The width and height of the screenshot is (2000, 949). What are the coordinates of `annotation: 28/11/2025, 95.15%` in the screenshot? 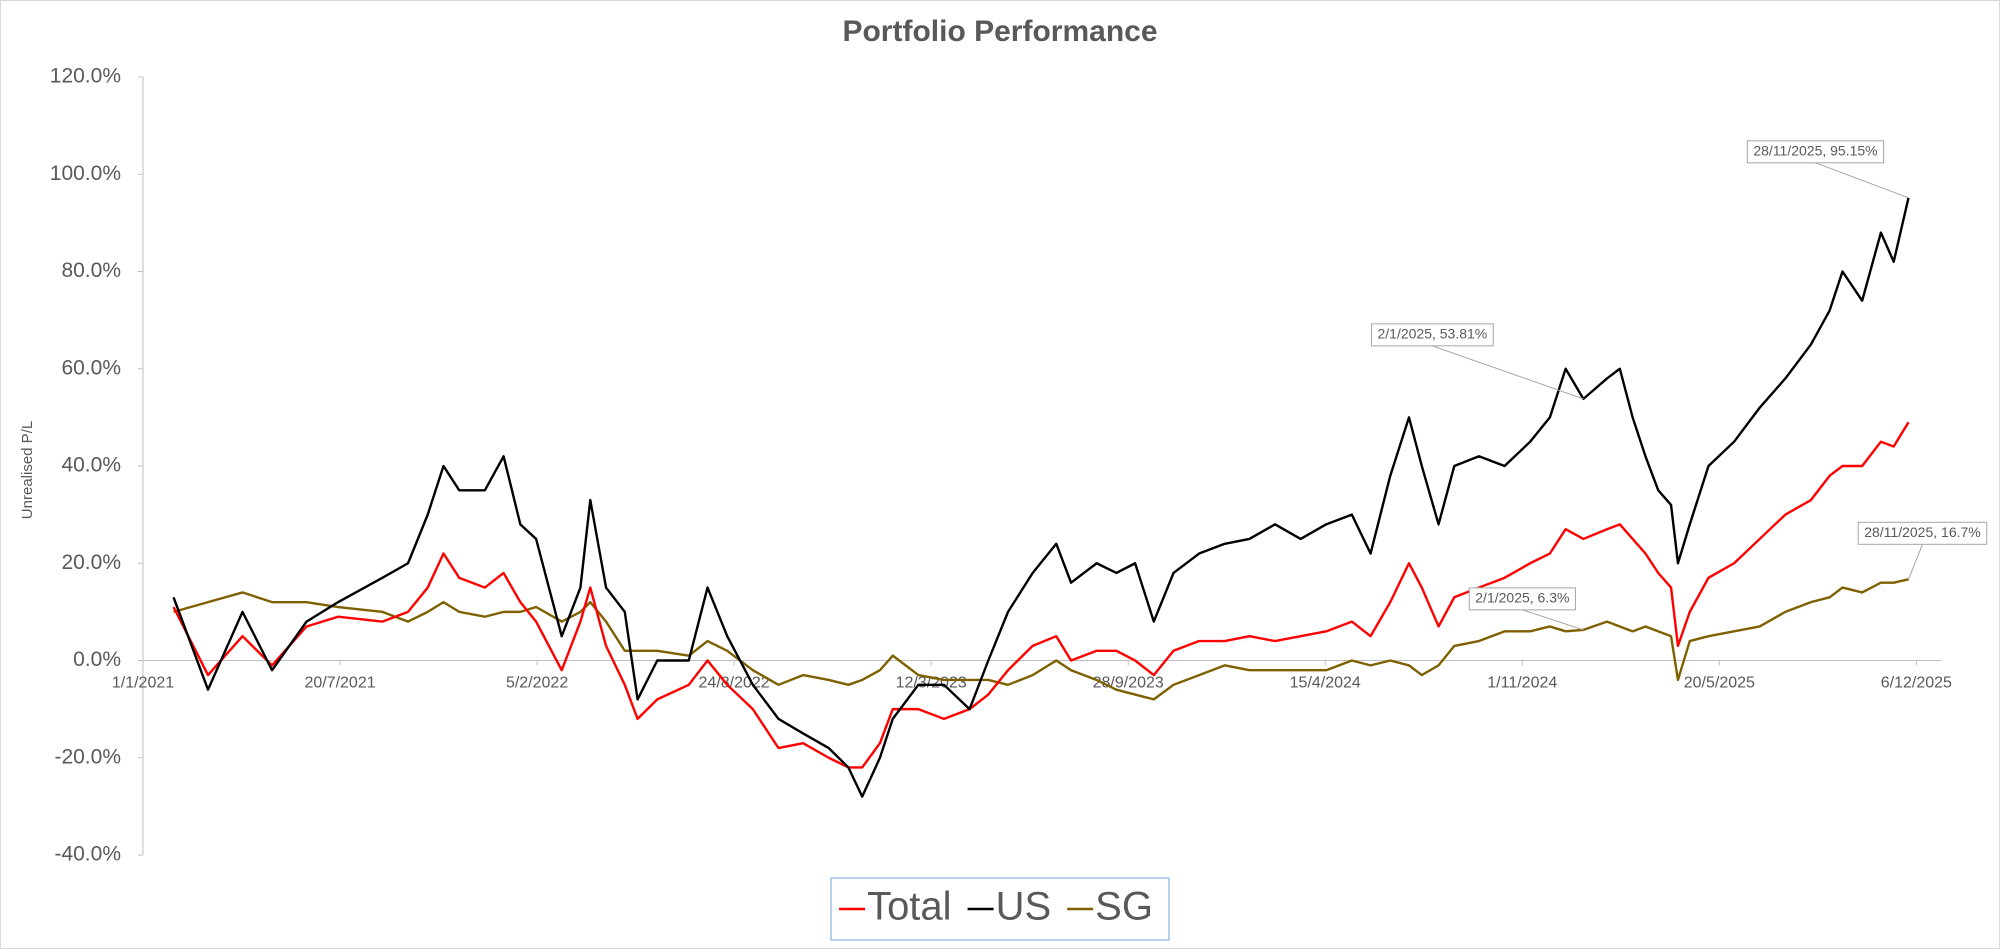 It's located at (1827, 169).